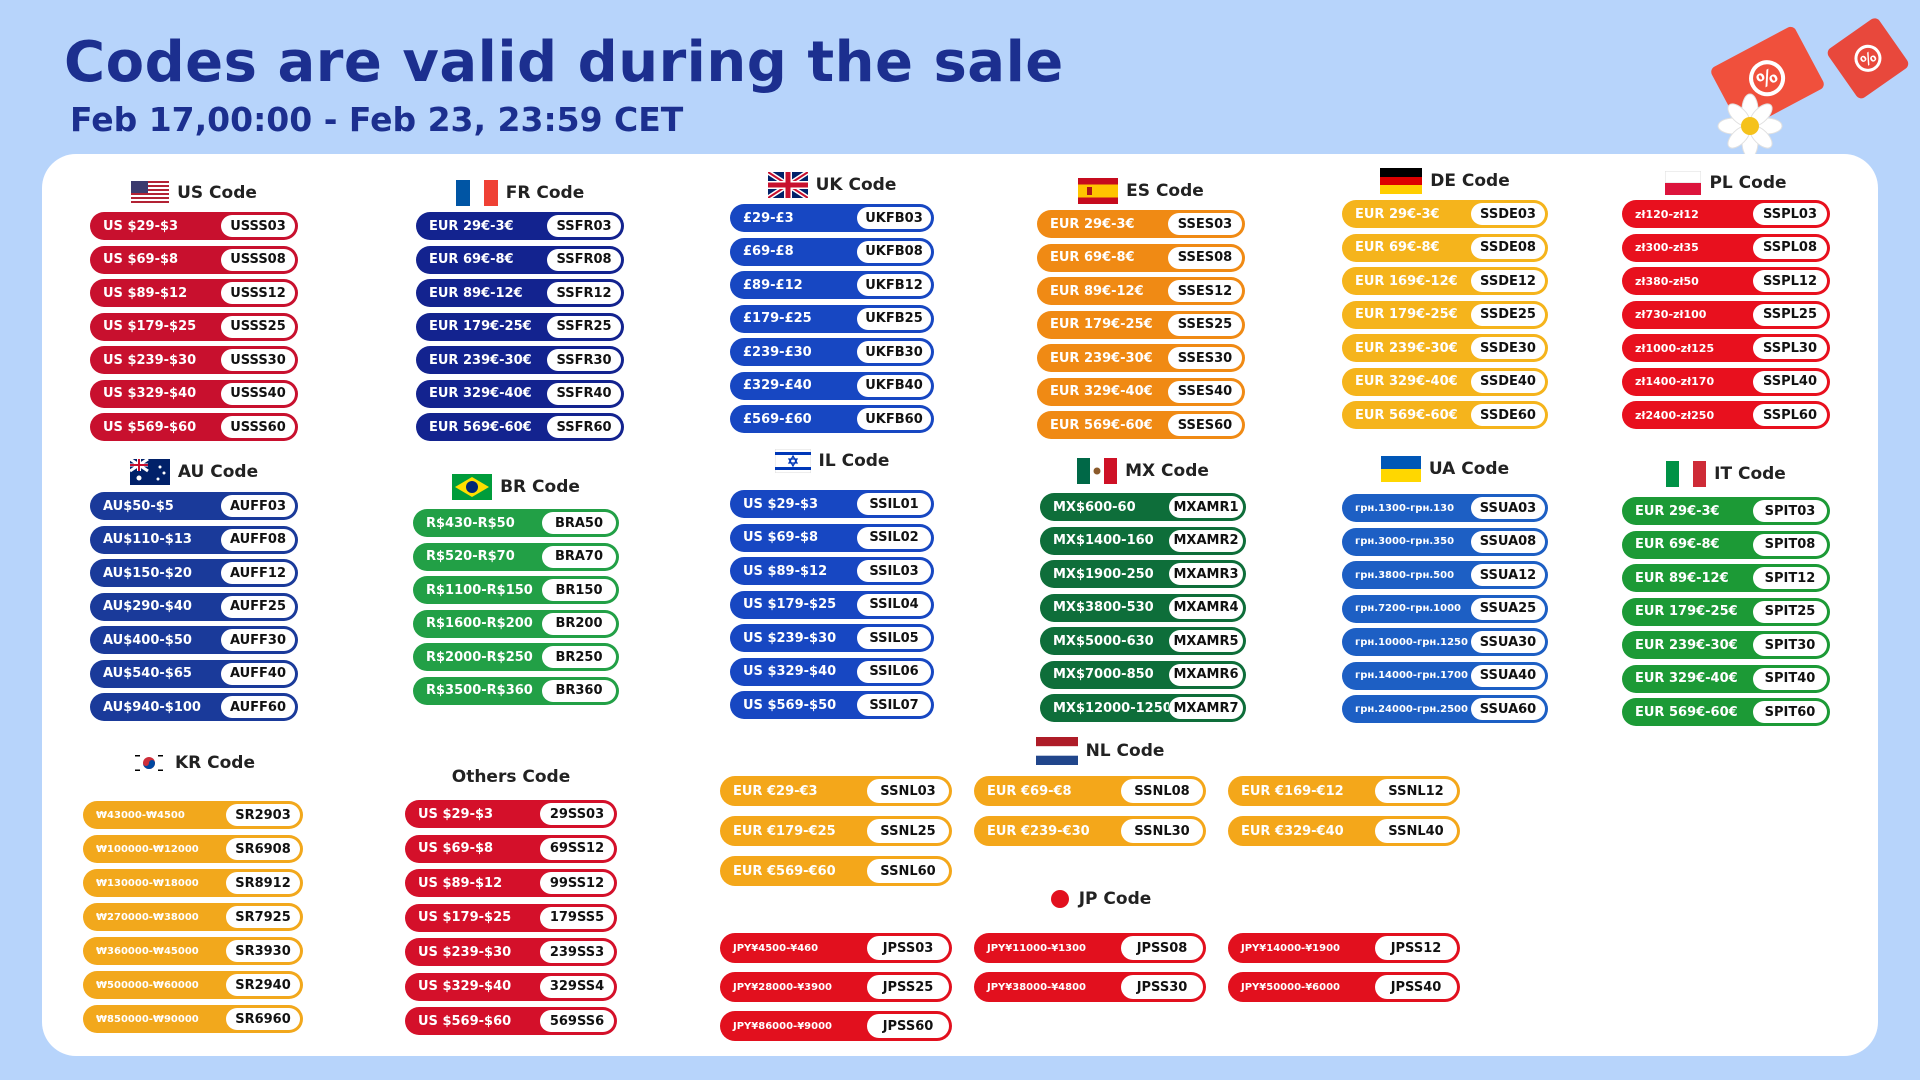 This screenshot has height=1080, width=1920. Describe the element at coordinates (894, 352) in the screenshot. I see `promo-code: UKFB30` at that location.